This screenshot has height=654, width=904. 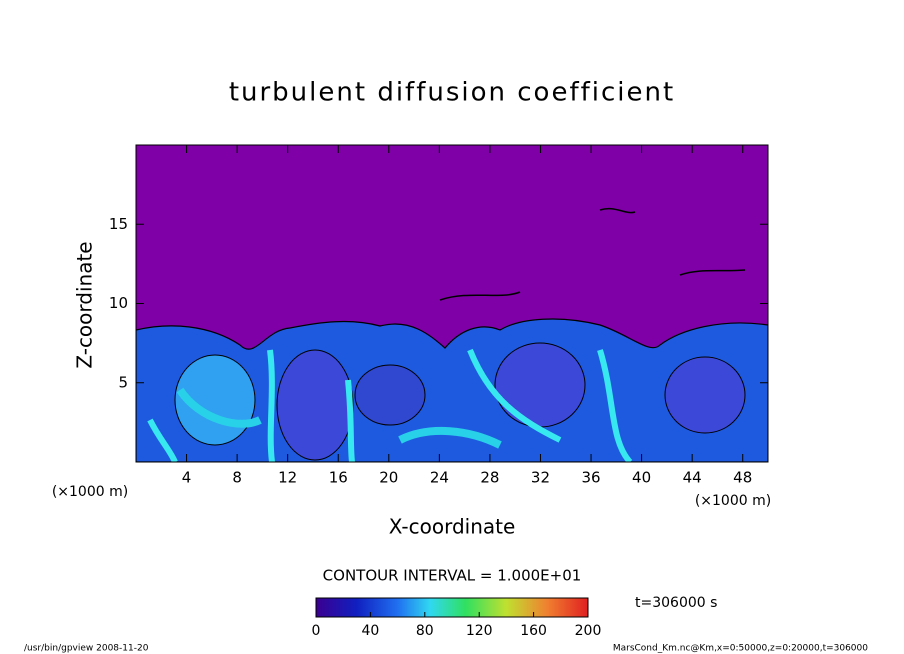 I want to click on x-tick-label: 44, so click(x=692, y=478).